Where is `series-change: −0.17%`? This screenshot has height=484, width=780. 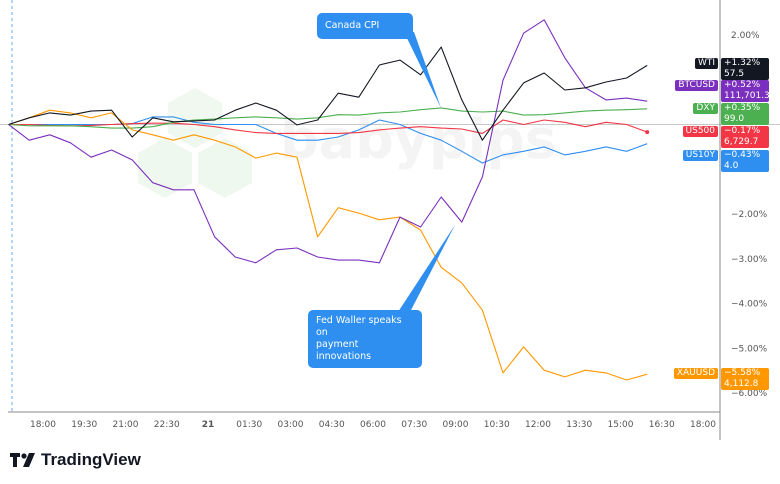 series-change: −0.17% is located at coordinates (742, 131).